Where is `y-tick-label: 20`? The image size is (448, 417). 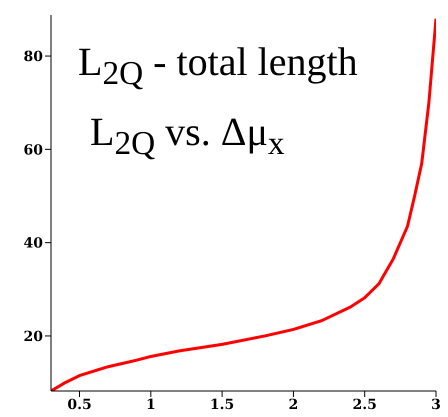
y-tick-label: 20 is located at coordinates (34, 336).